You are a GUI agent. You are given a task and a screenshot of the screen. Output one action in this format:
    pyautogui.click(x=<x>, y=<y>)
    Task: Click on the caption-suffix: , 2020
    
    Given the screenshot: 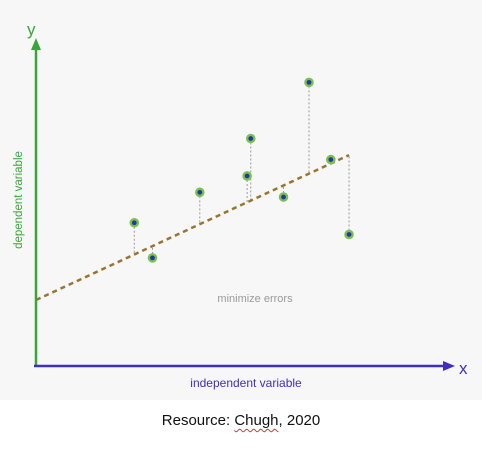 What is the action you would take?
    pyautogui.click(x=299, y=420)
    